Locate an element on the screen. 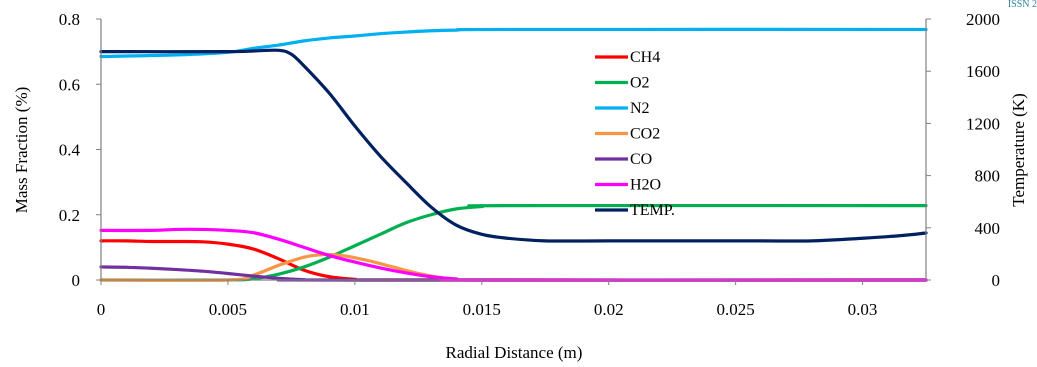  y2-axis-ticks: 0 400 800 1200 1600 2000 is located at coordinates (963, 150).